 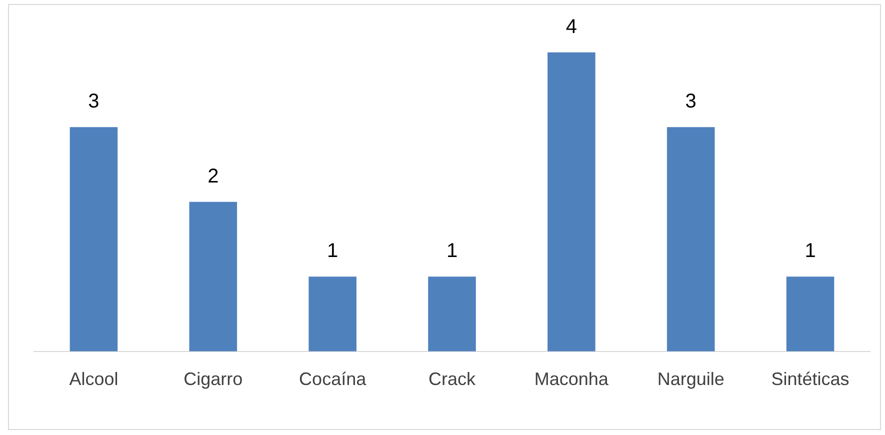 What do you see at coordinates (93, 379) in the screenshot?
I see `x-tick-label: Alcool` at bounding box center [93, 379].